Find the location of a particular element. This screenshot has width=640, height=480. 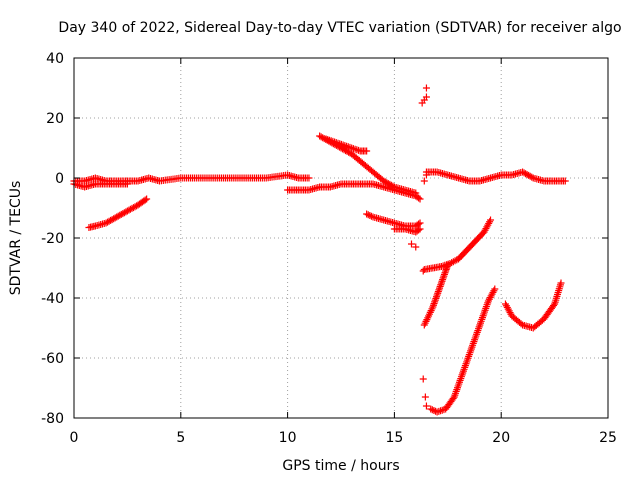

series-arc-i is located at coordinates (495, 176).